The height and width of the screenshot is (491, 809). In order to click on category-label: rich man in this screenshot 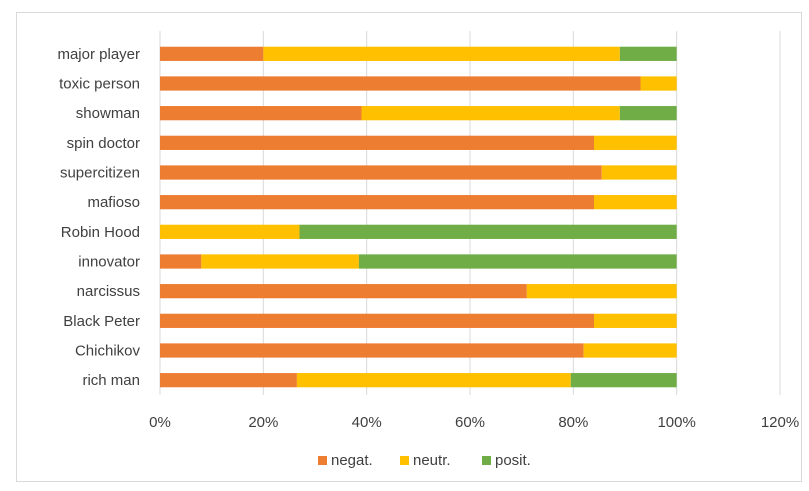, I will do `click(111, 380)`.